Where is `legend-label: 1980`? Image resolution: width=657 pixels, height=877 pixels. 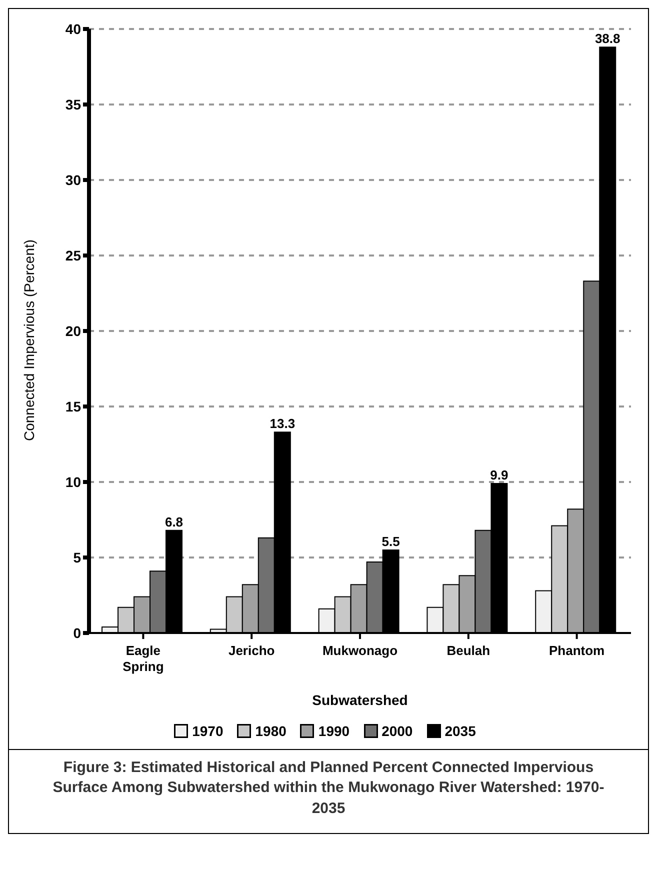 legend-label: 1980 is located at coordinates (270, 731).